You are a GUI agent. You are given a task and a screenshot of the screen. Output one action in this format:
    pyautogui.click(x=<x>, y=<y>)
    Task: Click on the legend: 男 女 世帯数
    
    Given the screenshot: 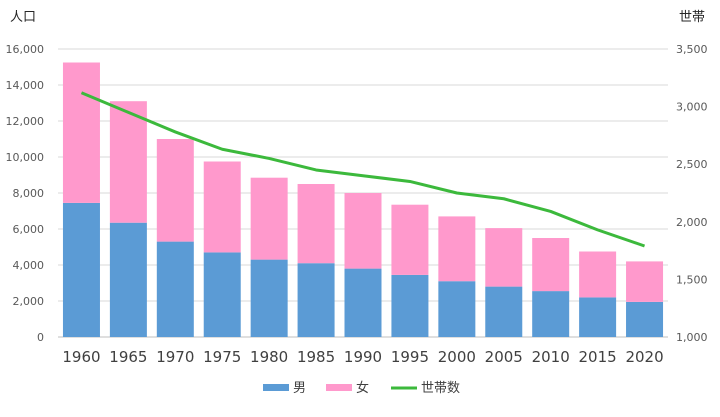 What is the action you would take?
    pyautogui.click(x=361, y=388)
    